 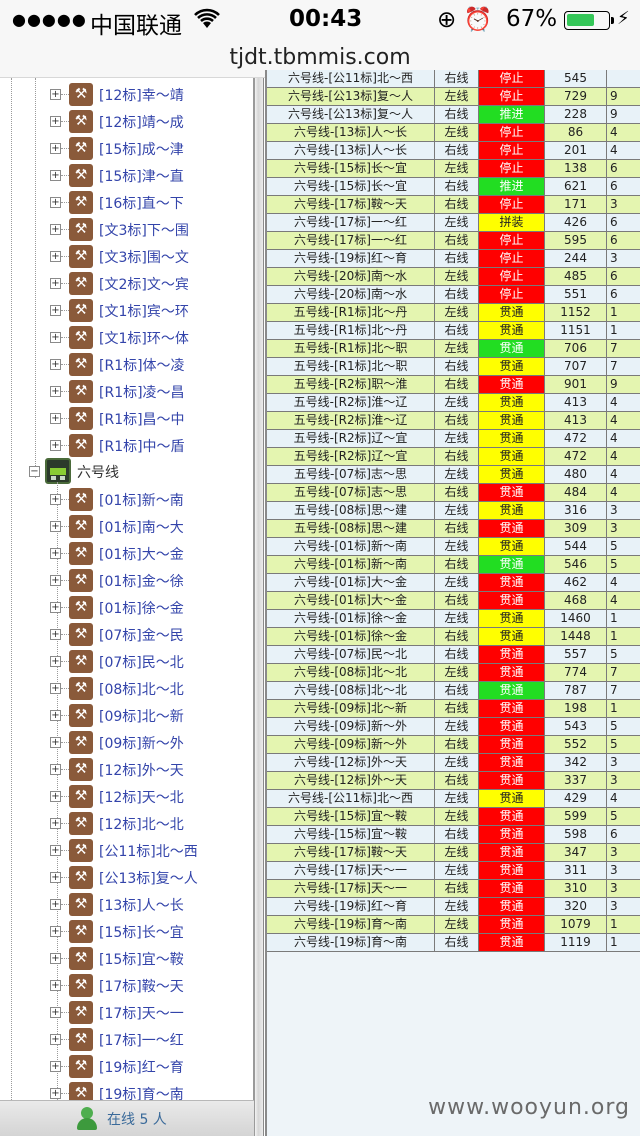 I want to click on tree-item: + ⚒ [16标]直～下, so click(x=126, y=202).